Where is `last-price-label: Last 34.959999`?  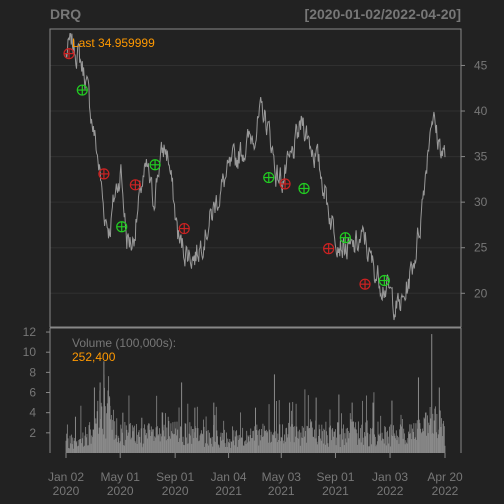 last-price-label: Last 34.959999 is located at coordinates (113, 43).